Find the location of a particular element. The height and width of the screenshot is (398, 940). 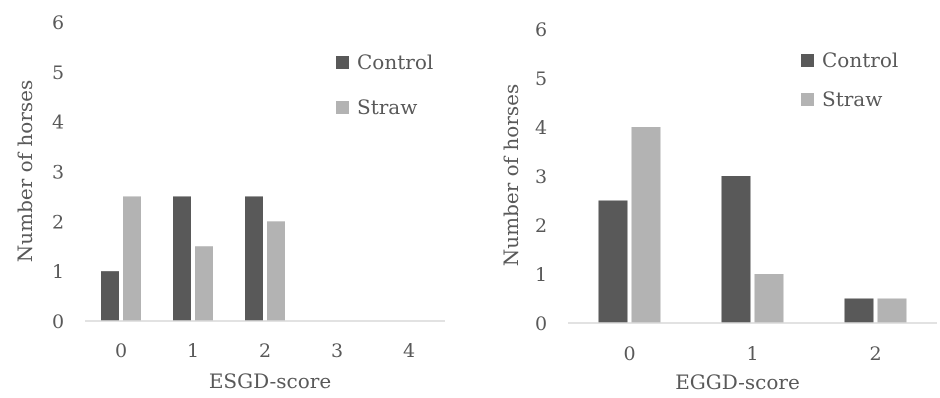

x-tick-label: 4 is located at coordinates (409, 351).